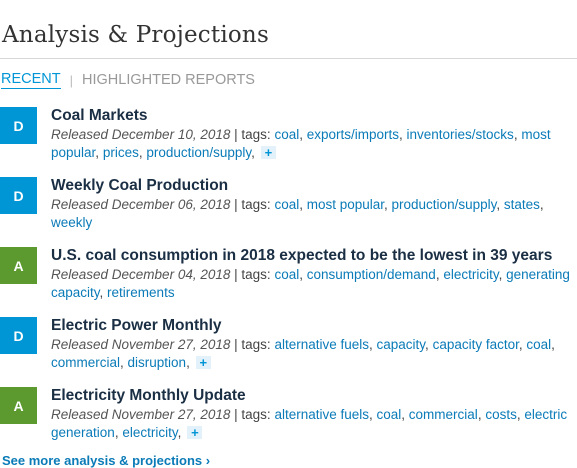 This screenshot has width=577, height=468. What do you see at coordinates (168, 80) in the screenshot?
I see `tab-highlighted-reports: HIGHLIGHTED REPORTS` at bounding box center [168, 80].